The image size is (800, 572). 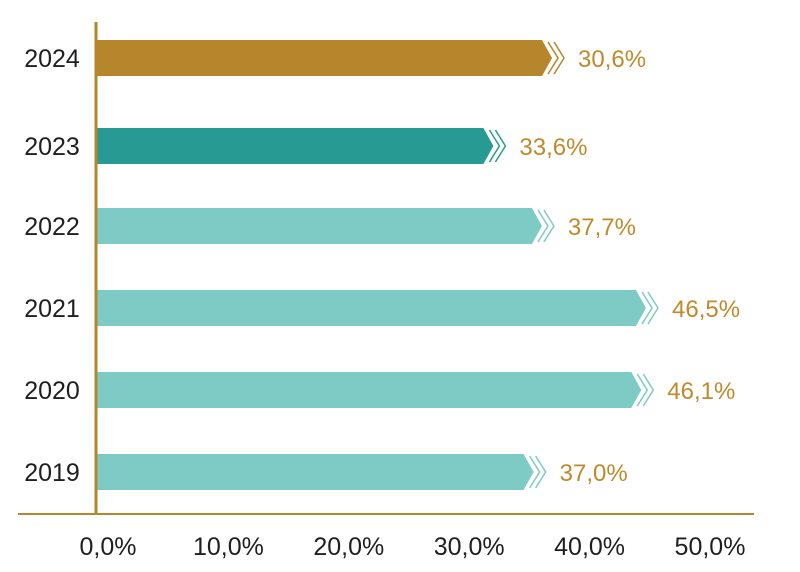 What do you see at coordinates (413, 547) in the screenshot?
I see `x-axis-labels: 0,0% 10,0% 20,0% 30,0% 40,0% 50,0%` at bounding box center [413, 547].